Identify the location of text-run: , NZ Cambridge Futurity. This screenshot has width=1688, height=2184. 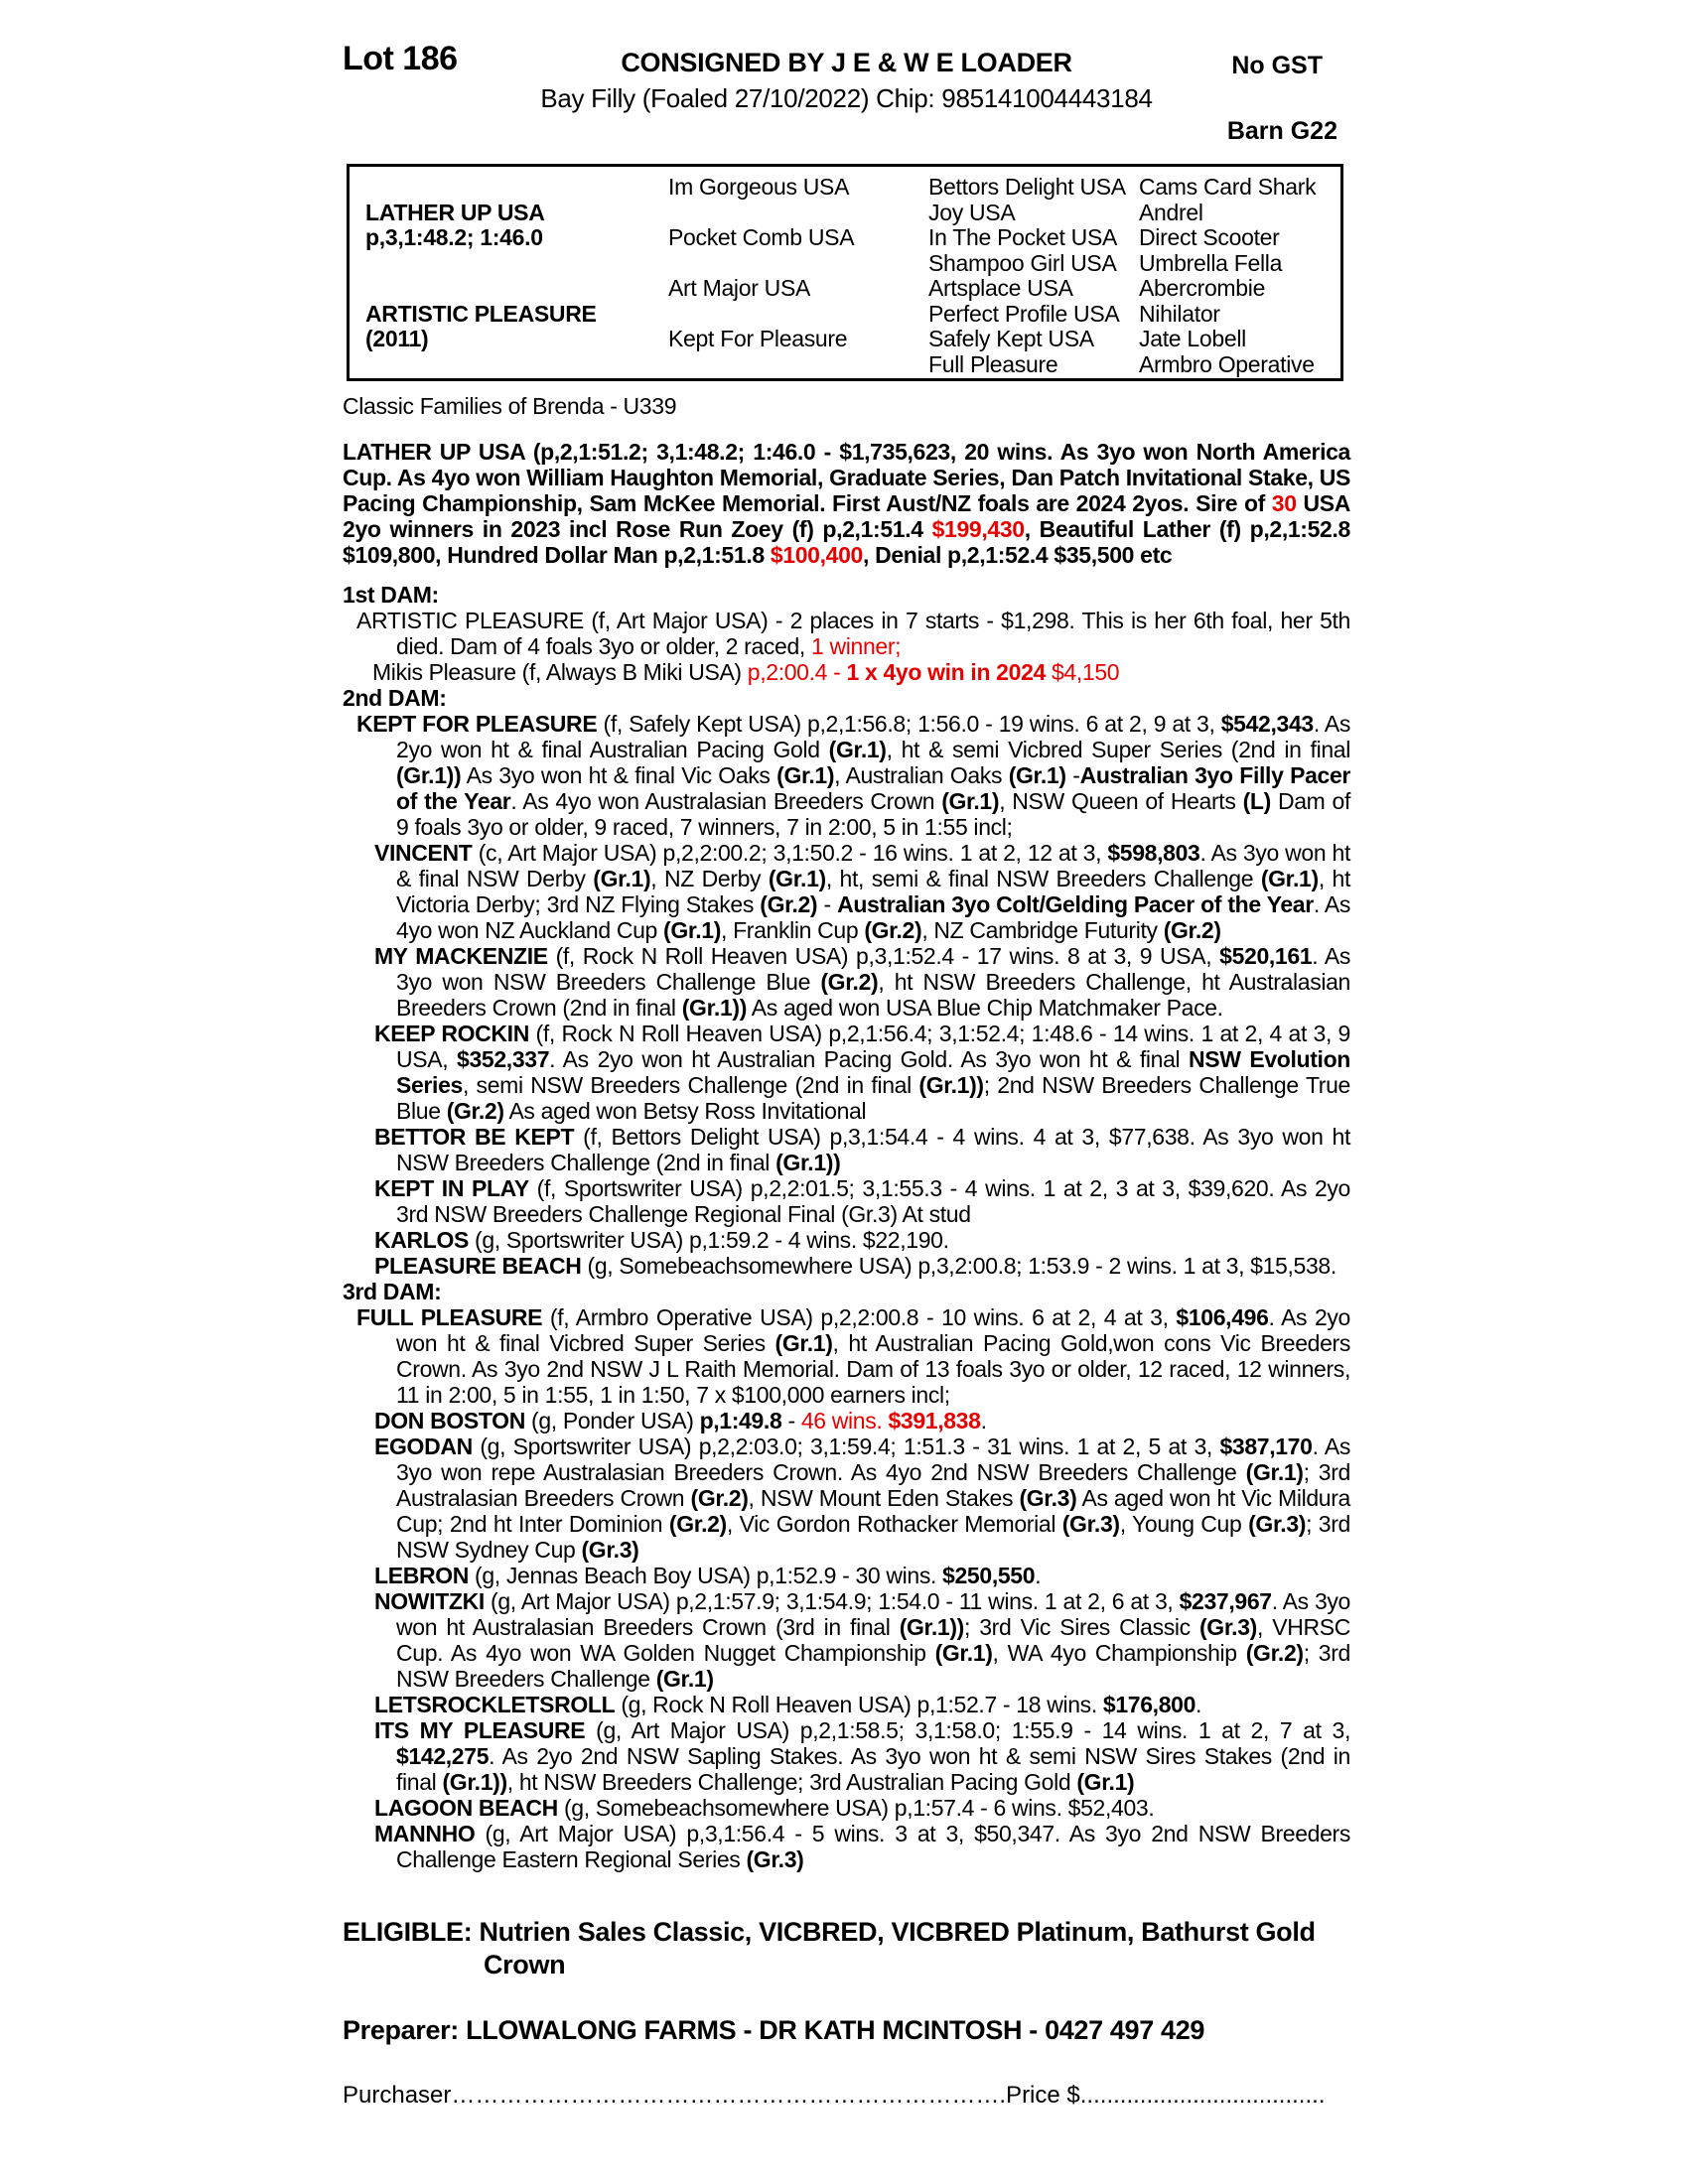
(1042, 930).